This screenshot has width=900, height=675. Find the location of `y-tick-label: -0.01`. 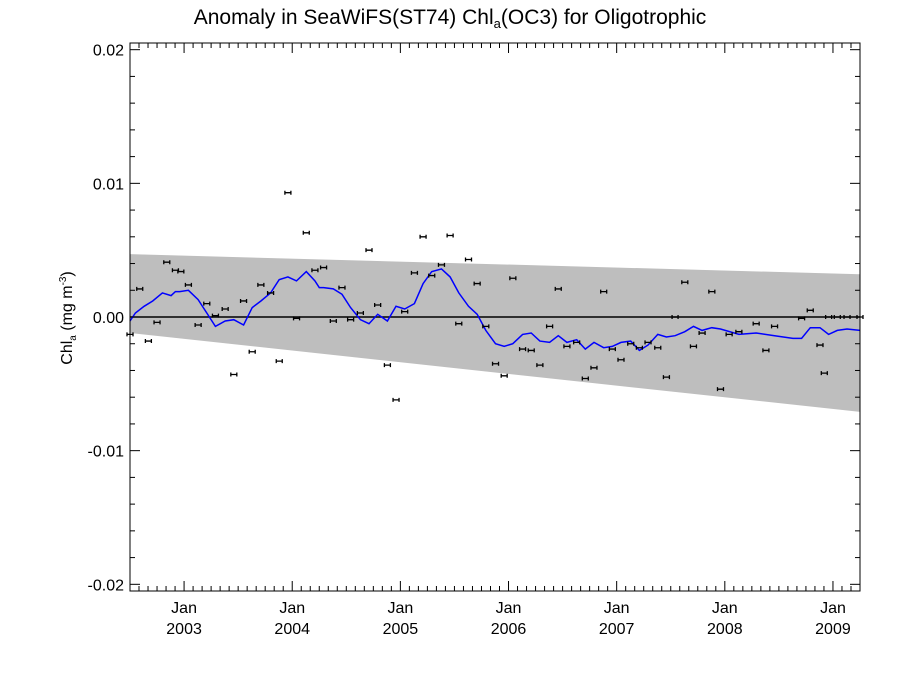

y-tick-label: -0.01 is located at coordinates (106, 452).